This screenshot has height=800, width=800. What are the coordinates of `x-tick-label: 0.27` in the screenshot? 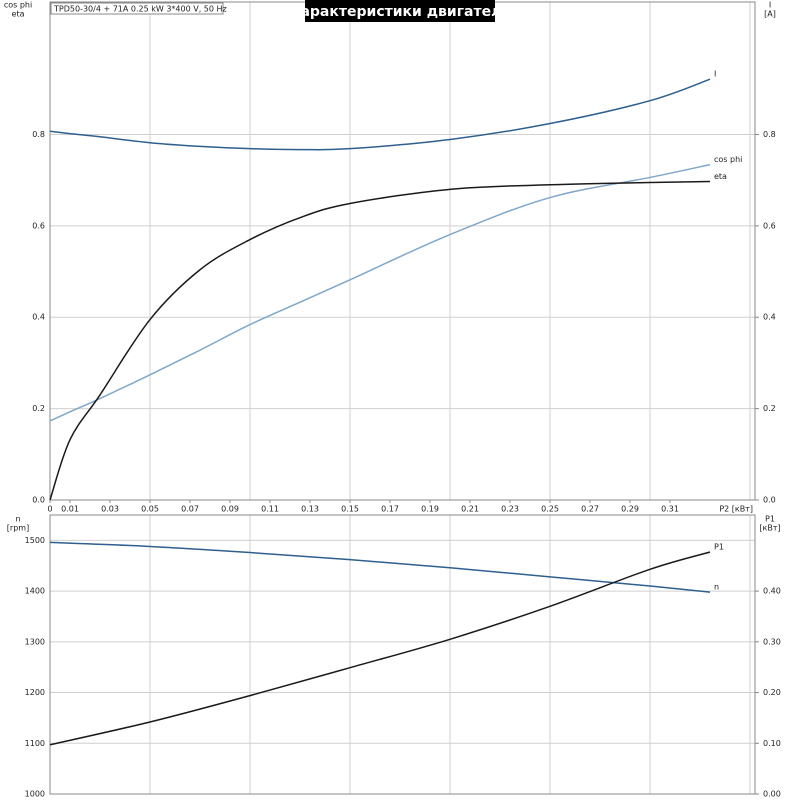 It's located at (590, 509).